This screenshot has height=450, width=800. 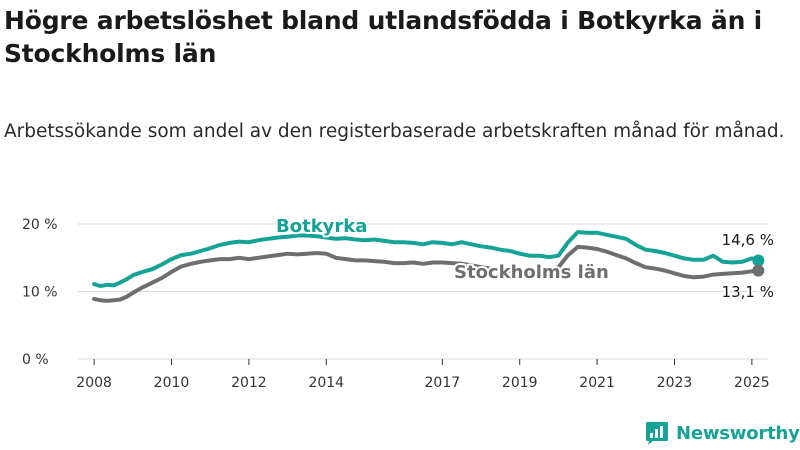 What do you see at coordinates (249, 383) in the screenshot?
I see `x-tick-label: 2012` at bounding box center [249, 383].